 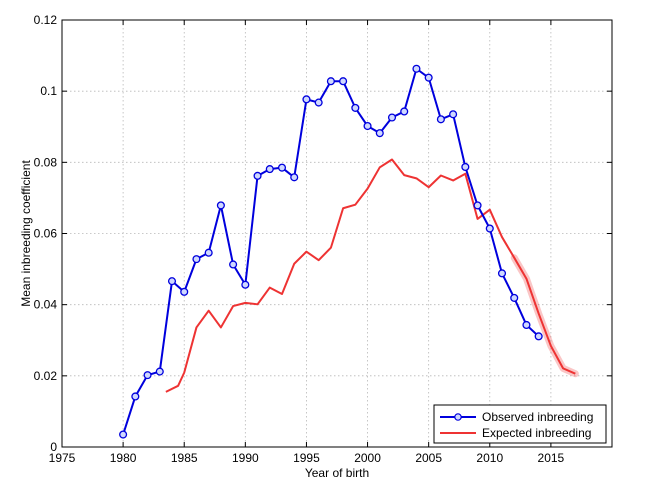 What do you see at coordinates (245, 458) in the screenshot?
I see `x-tick-label: 1990` at bounding box center [245, 458].